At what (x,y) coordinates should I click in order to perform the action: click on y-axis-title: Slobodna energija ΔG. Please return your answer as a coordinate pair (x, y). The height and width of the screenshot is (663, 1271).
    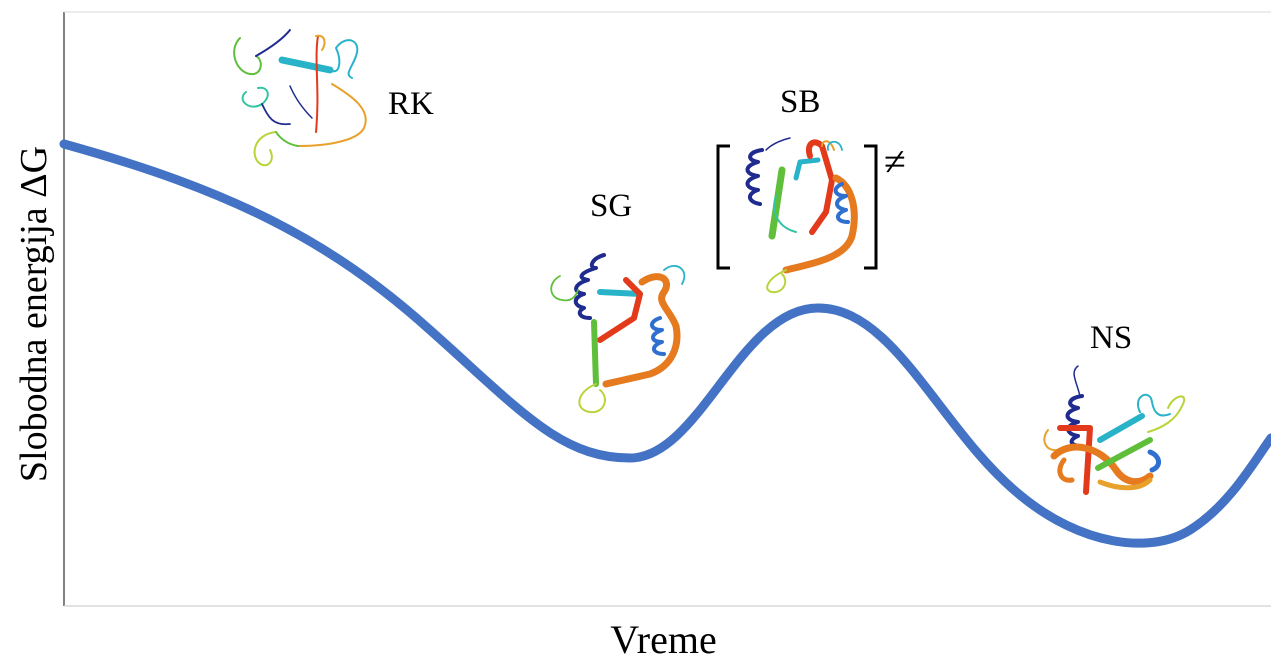
    Looking at the image, I should click on (34, 314).